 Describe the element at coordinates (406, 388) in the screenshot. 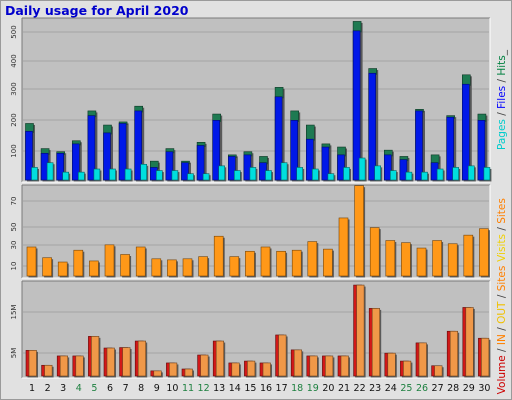

I see `day-label-25: 25` at that location.